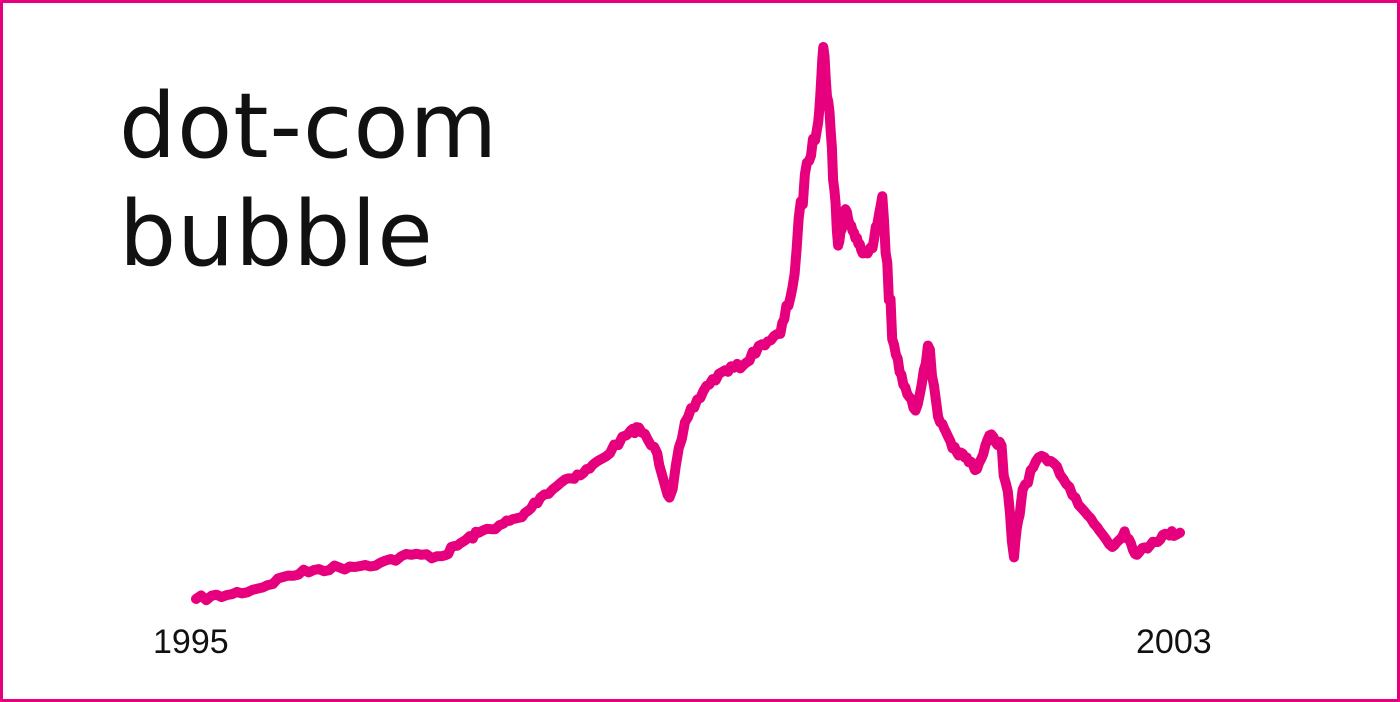  I want to click on chart-title: dot-com bubble, so click(308, 181).